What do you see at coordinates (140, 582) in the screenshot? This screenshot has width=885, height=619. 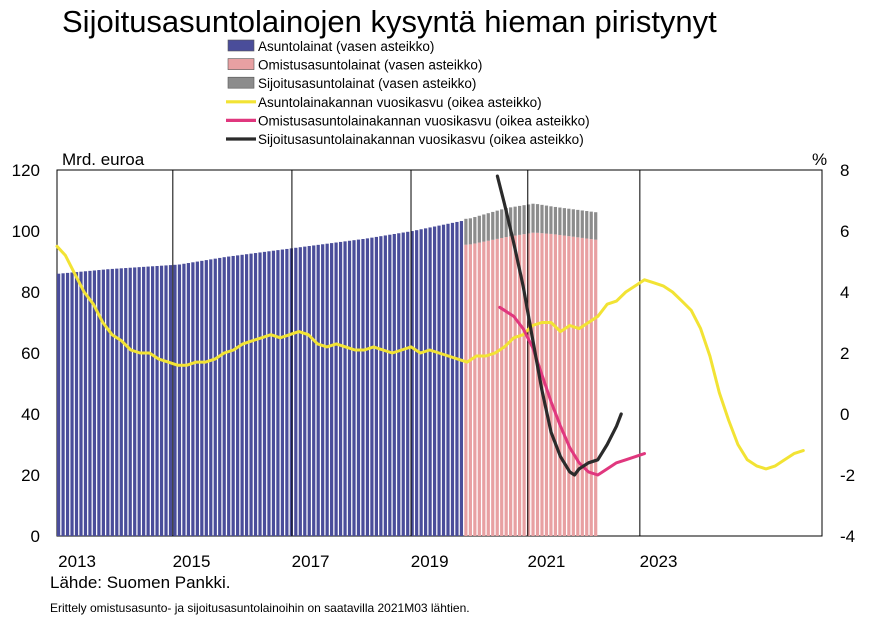 I see `source-text: Lähde: Suomen Pankki.` at bounding box center [140, 582].